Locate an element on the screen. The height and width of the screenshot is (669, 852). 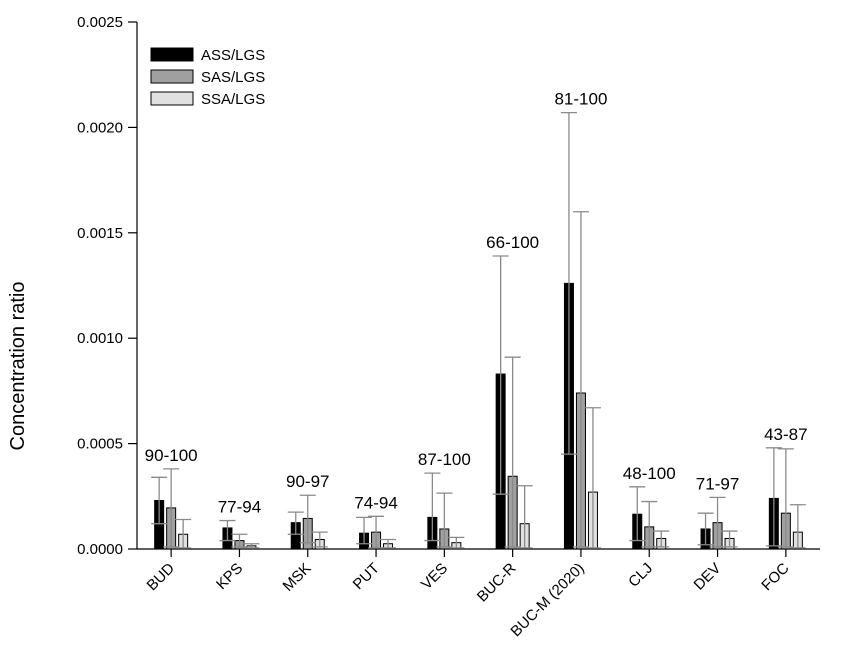
legend-label: SAS/LGS is located at coordinates (233, 77).